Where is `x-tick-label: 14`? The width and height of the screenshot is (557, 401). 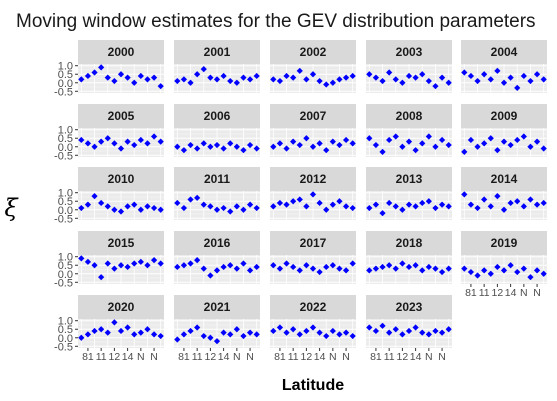 x-tick-label: 14 is located at coordinates (128, 357).